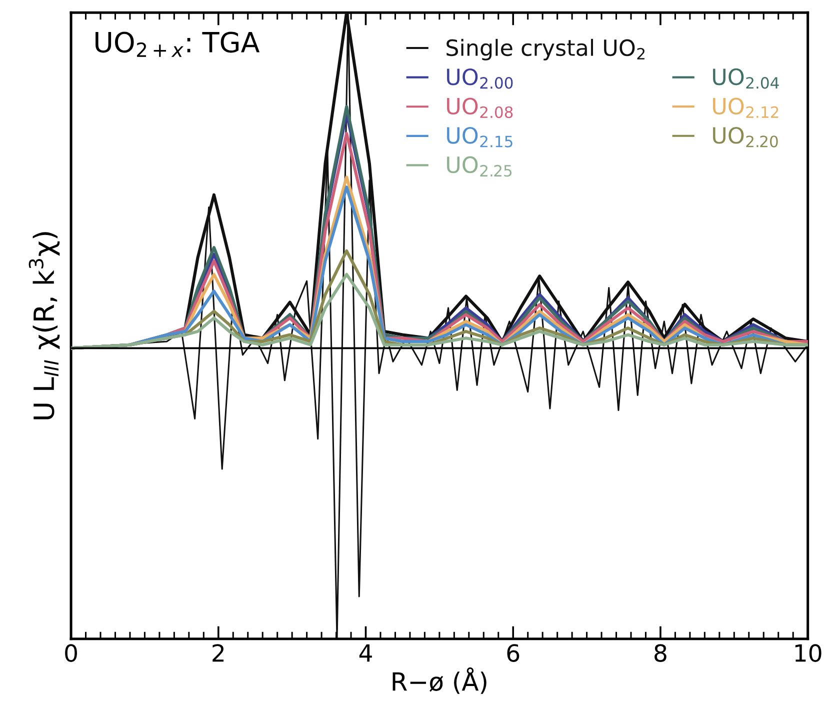  What do you see at coordinates (480, 78) in the screenshot?
I see `legend-label: UO$_{2.00}$` at bounding box center [480, 78].